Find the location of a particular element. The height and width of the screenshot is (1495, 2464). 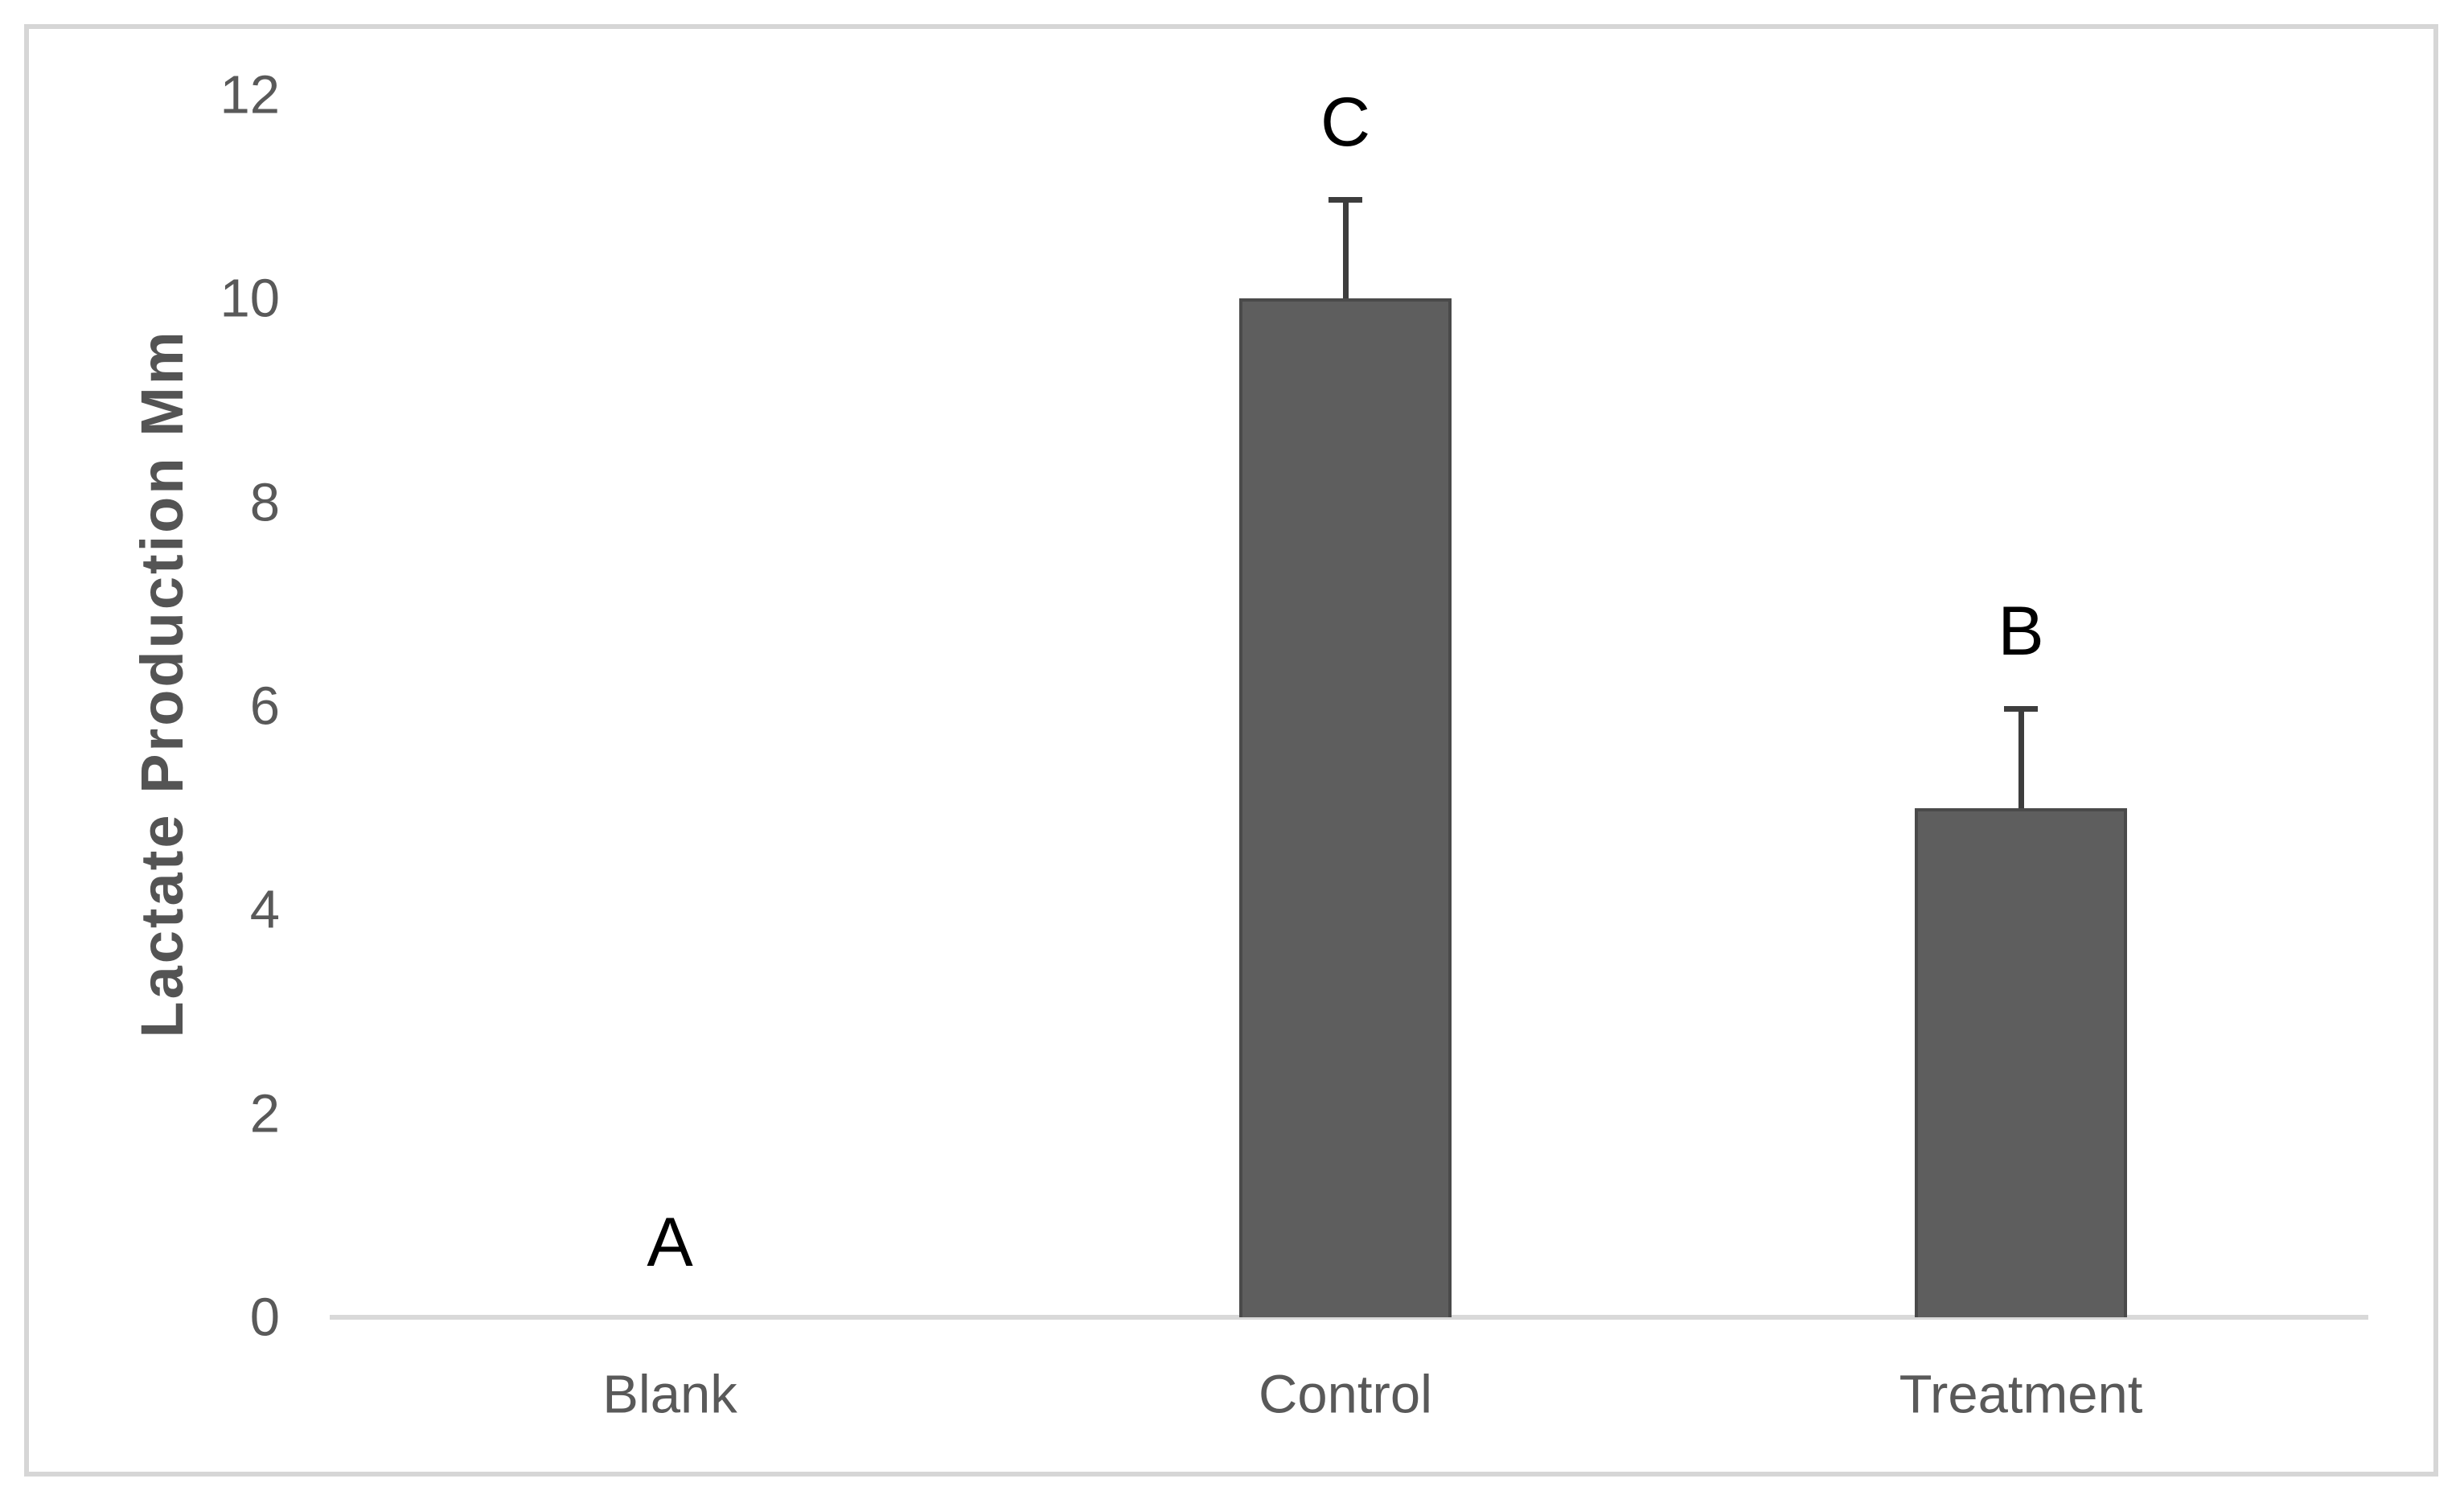

error-bar-cap-treatment is located at coordinates (2021, 709).